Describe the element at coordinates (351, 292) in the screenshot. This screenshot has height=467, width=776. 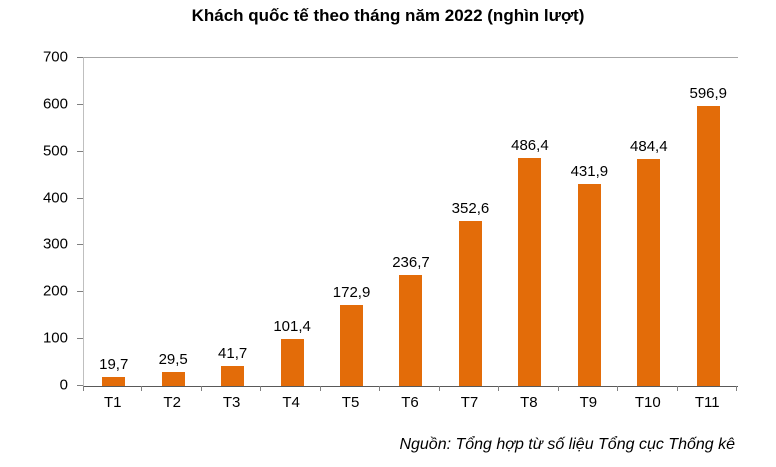
I see `bar-value-label: 172,9` at that location.